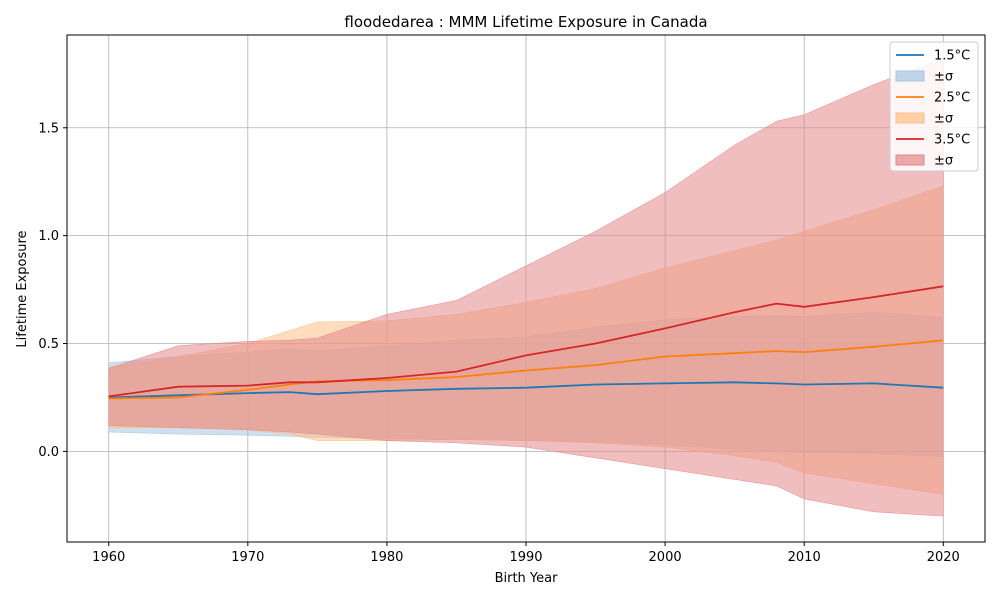  I want to click on y-tick-label: 1.5, so click(48, 128).